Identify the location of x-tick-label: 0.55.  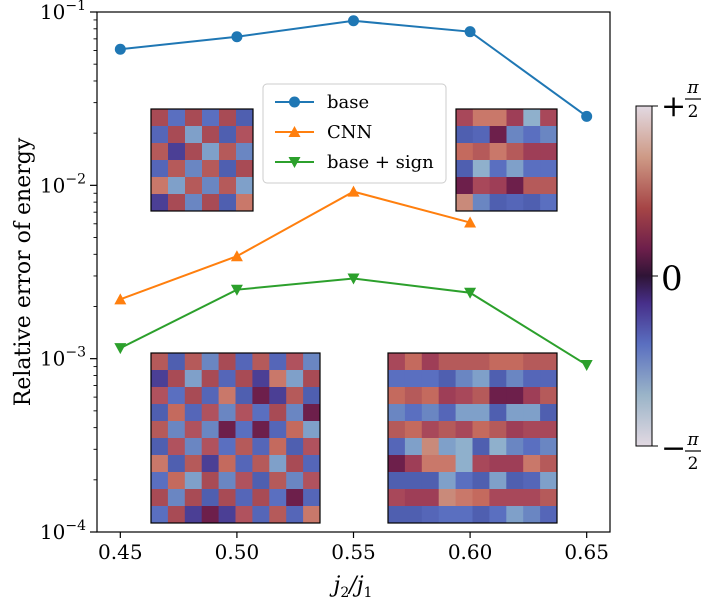
(353, 552).